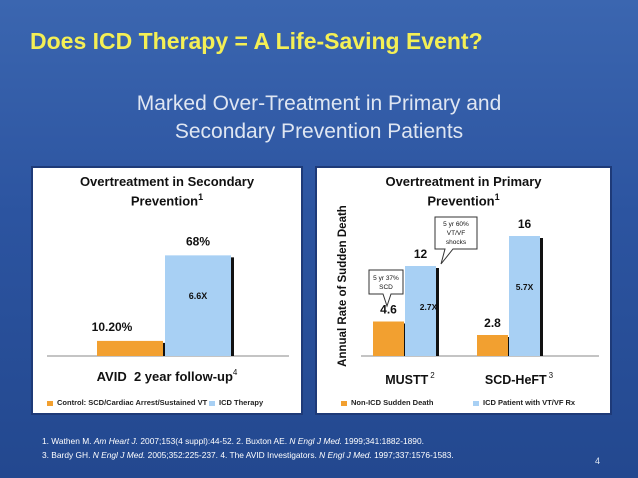 The image size is (638, 478). What do you see at coordinates (198, 305) in the screenshot?
I see `bar-icd-therapy` at bounding box center [198, 305].